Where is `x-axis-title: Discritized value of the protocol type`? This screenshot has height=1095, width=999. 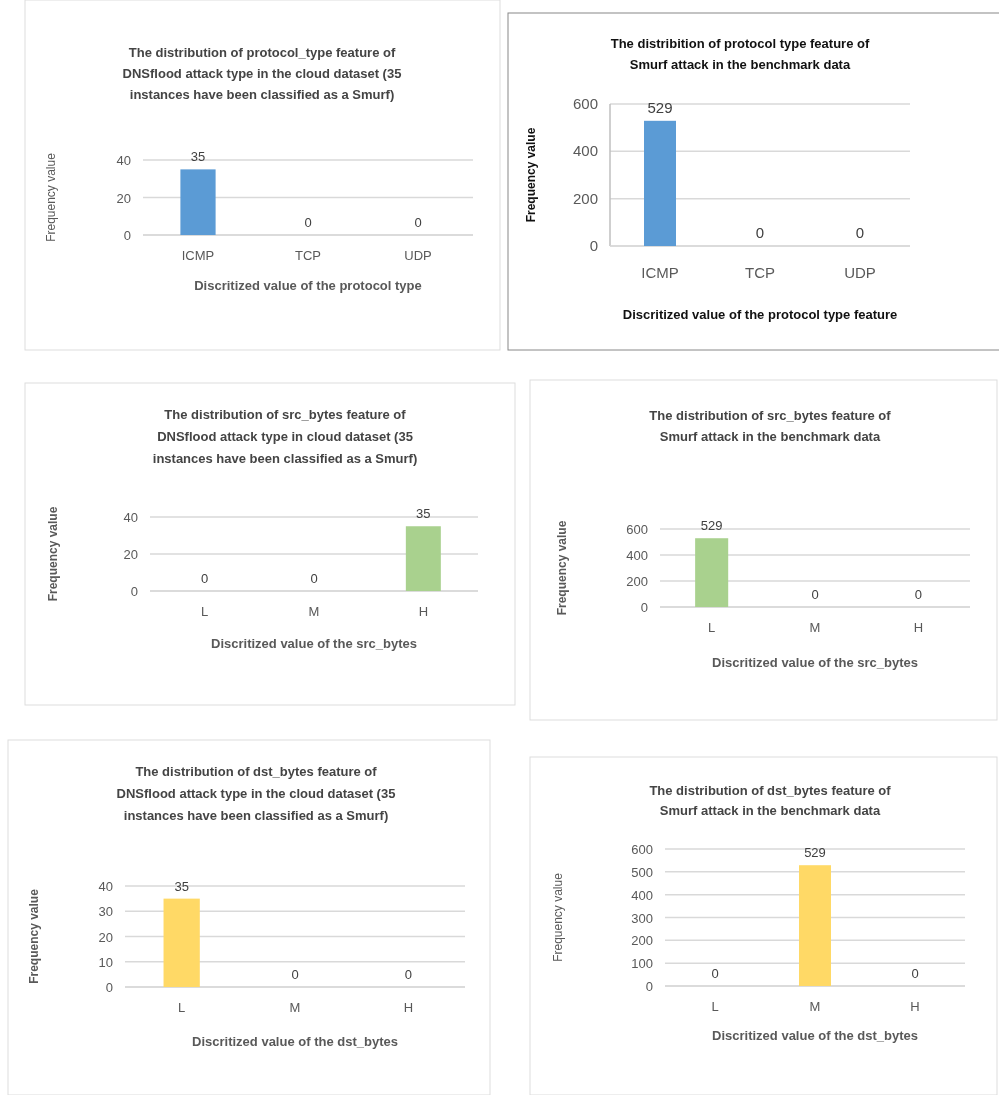
x-axis-title: Discritized value of the protocol type is located at coordinates (308, 285).